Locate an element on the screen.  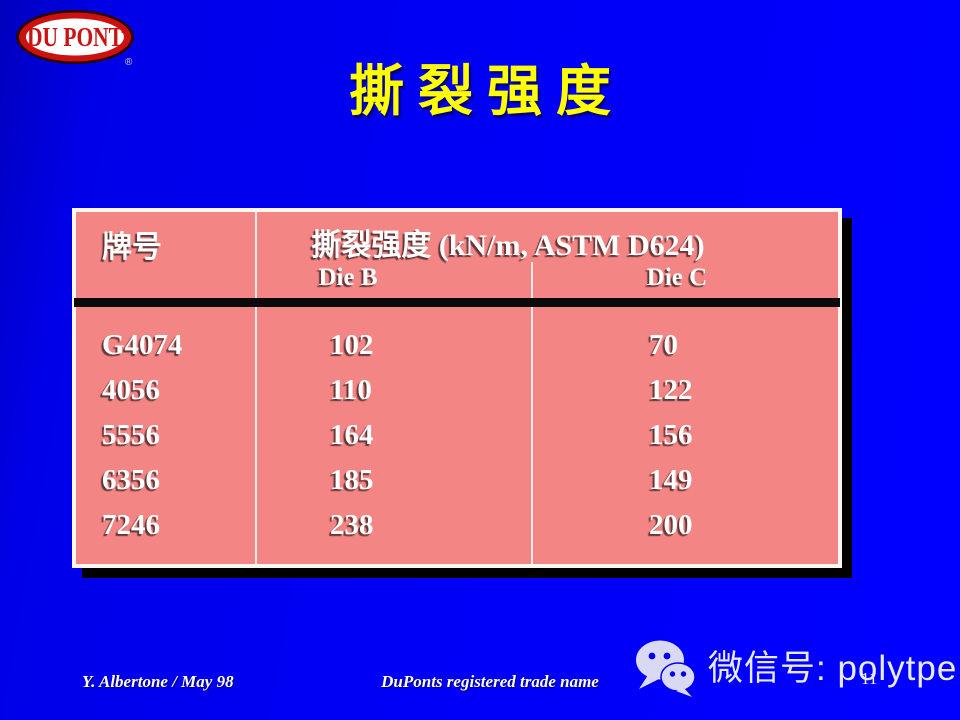
table-header-die-b: Die B is located at coordinates (348, 277).